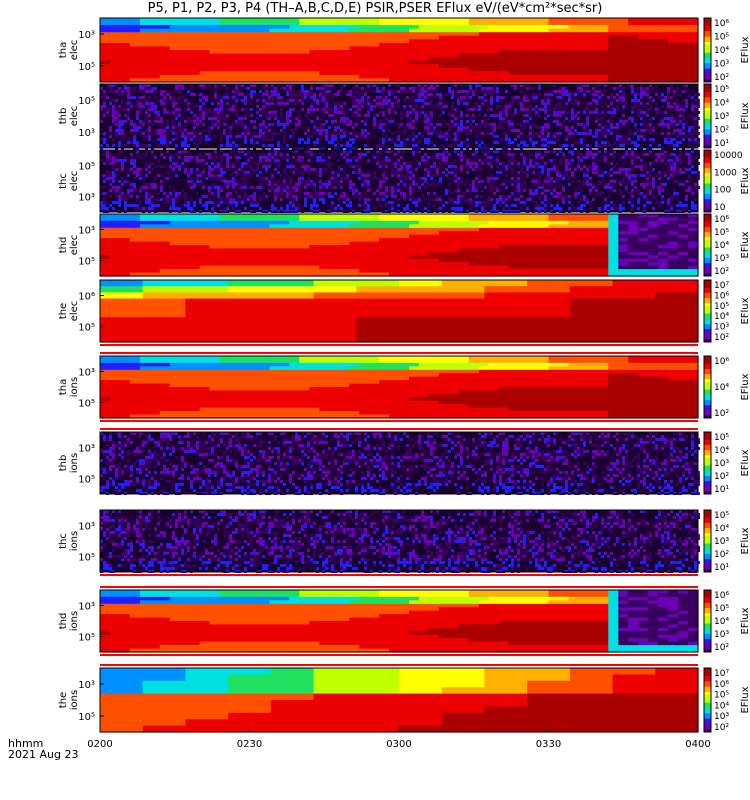  What do you see at coordinates (63, 245) in the screenshot?
I see `panel-ylabel-line: thd` at bounding box center [63, 245].